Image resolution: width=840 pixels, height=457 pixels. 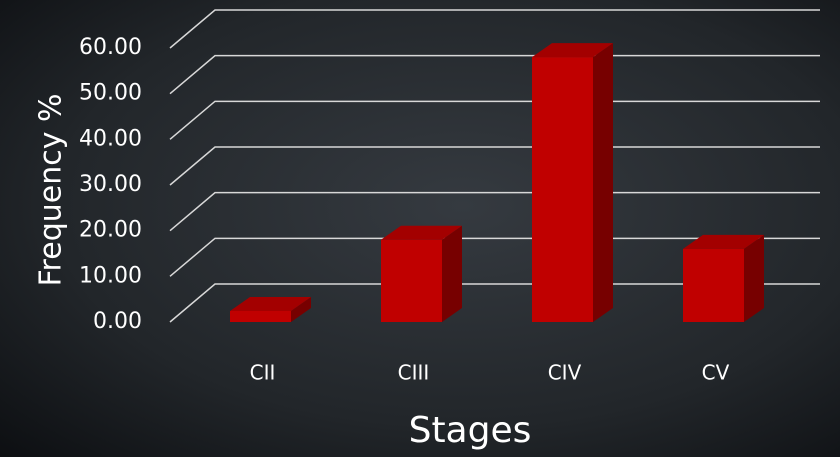 What do you see at coordinates (110, 184) in the screenshot?
I see `y-tick-label: 30.00` at bounding box center [110, 184].